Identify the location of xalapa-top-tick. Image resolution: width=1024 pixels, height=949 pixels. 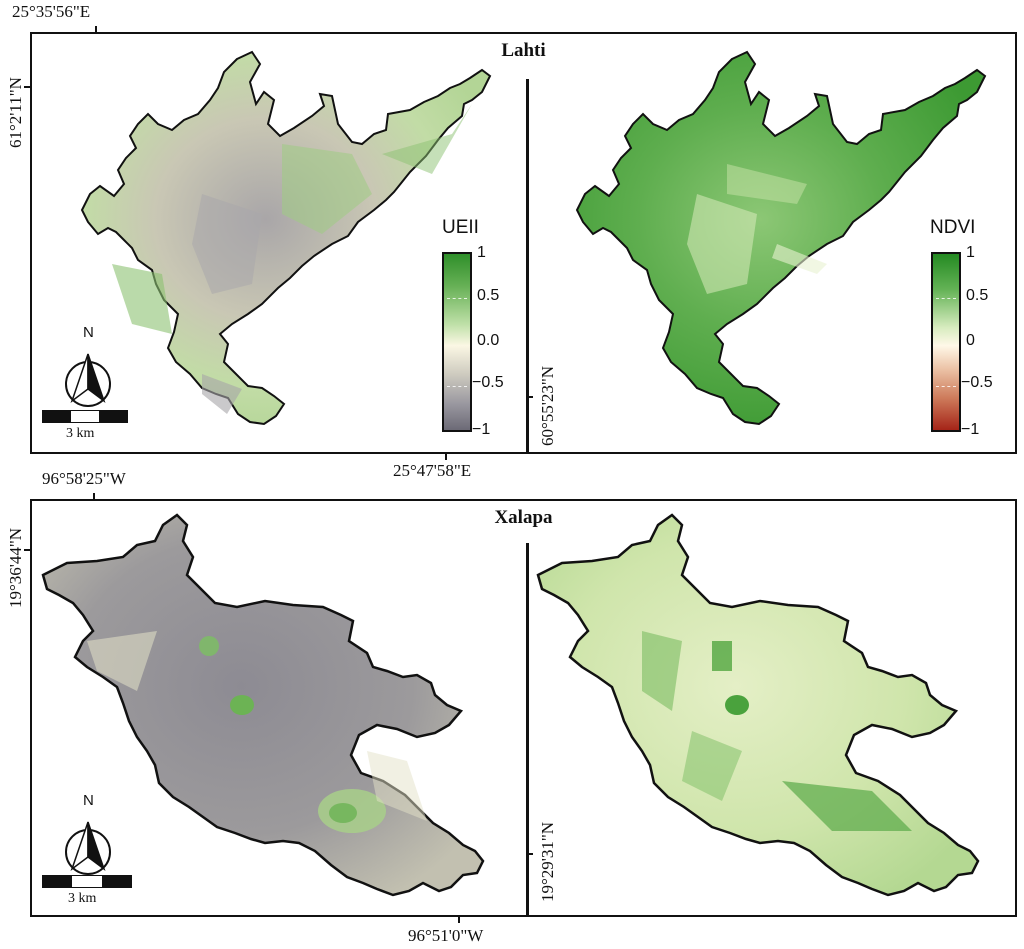
(94, 496).